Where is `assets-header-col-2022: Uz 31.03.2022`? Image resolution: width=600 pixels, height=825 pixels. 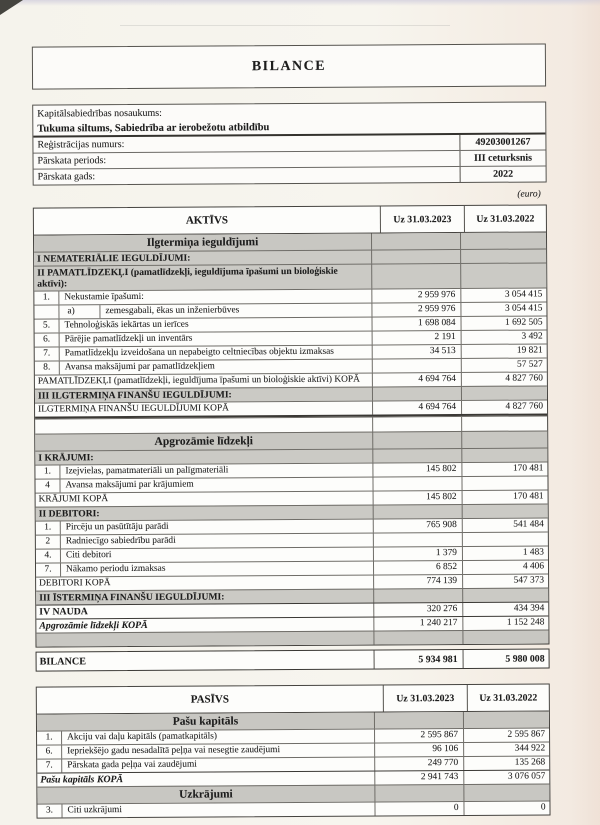 assets-header-col-2022: Uz 31.03.2022 is located at coordinates (504, 218).